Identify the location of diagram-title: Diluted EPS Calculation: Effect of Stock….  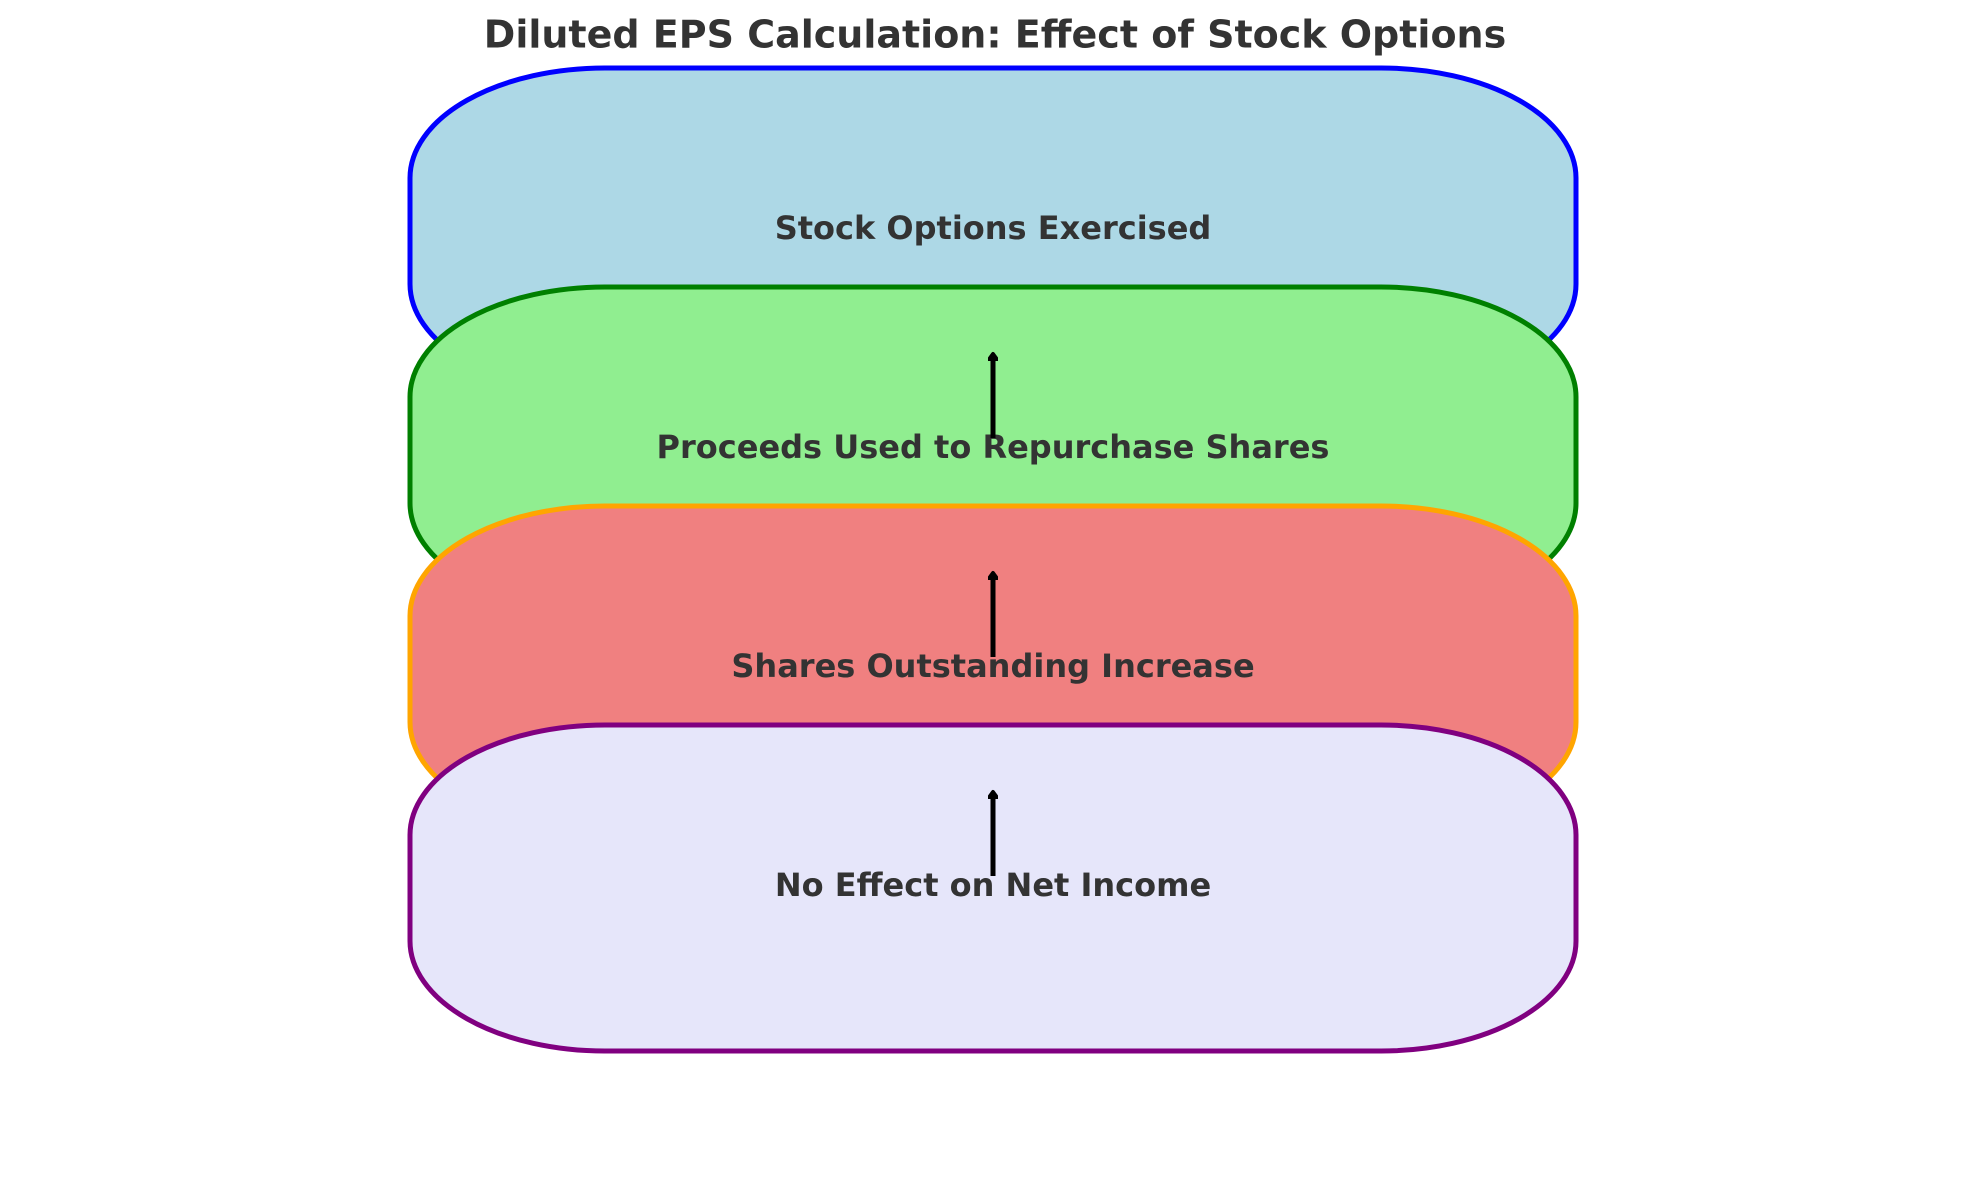
(995, 35).